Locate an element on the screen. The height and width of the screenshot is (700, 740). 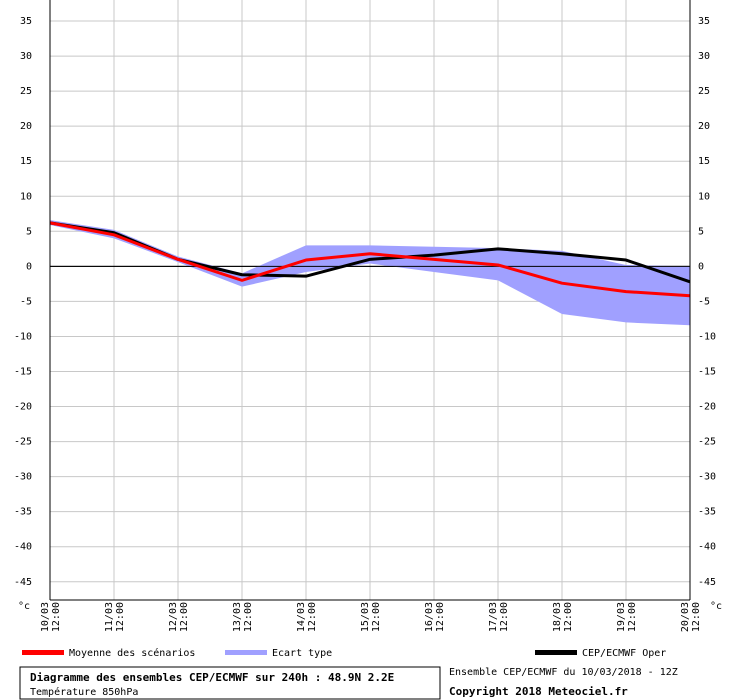
x-tick-label: 11/0312:00 is located at coordinates (115, 617).